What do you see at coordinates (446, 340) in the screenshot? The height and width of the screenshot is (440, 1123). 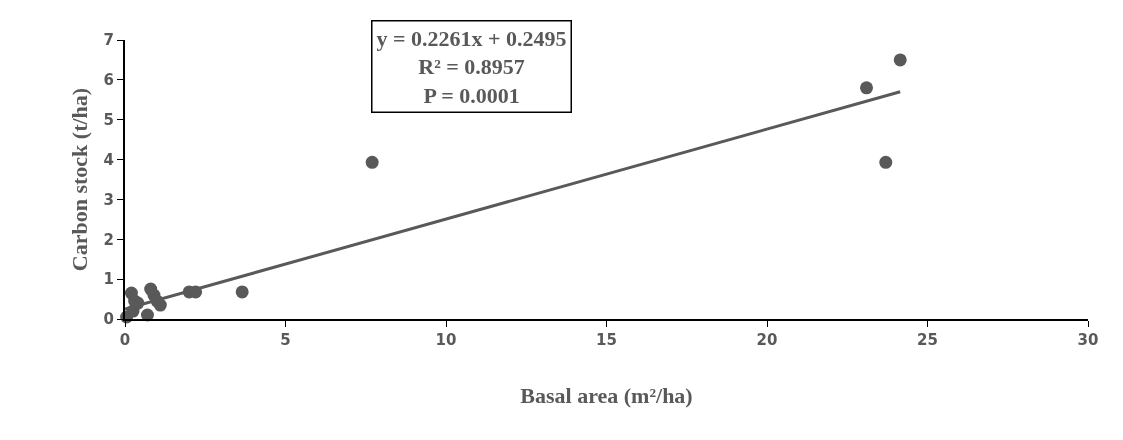 I see `x-tick-label: 10` at bounding box center [446, 340].